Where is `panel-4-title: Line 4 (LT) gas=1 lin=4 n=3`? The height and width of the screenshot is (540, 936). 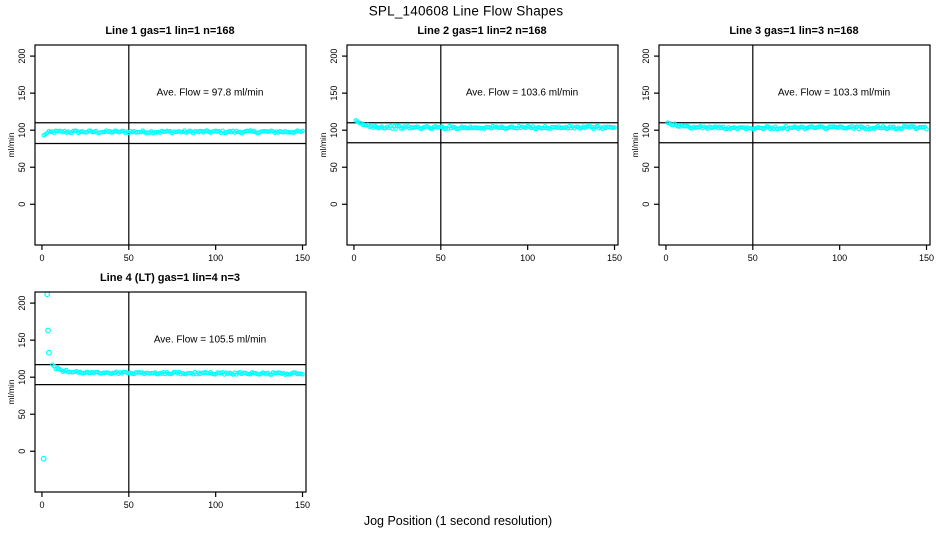 panel-4-title: Line 4 (LT) gas=1 lin=4 n=3 is located at coordinates (170, 278).